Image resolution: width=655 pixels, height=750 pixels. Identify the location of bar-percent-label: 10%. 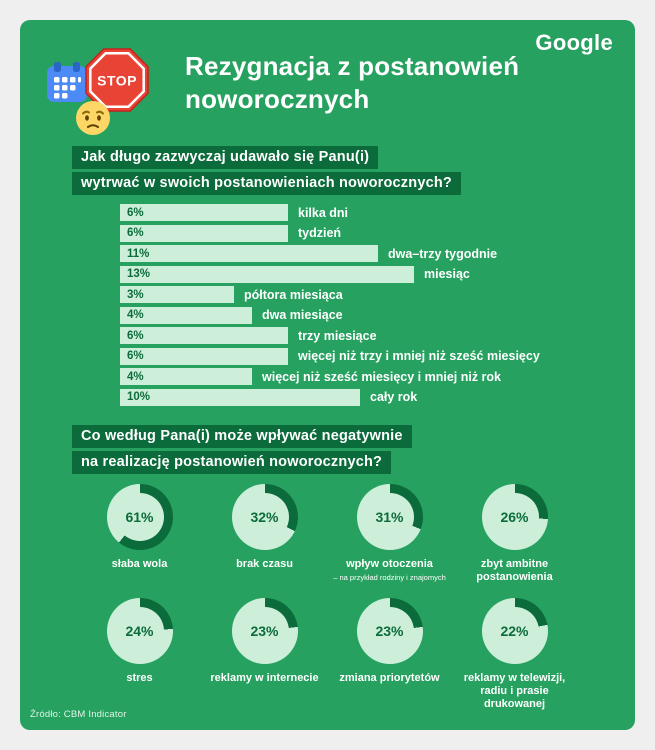
(139, 397).